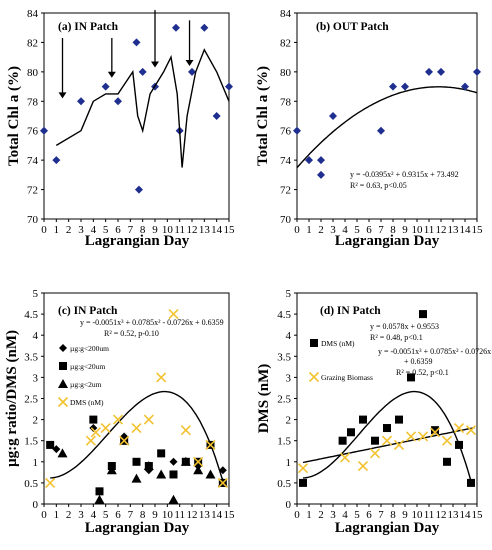 The height and width of the screenshot is (550, 492). What do you see at coordinates (369, 515) in the screenshot?
I see `x-tick-label: 6` at bounding box center [369, 515].